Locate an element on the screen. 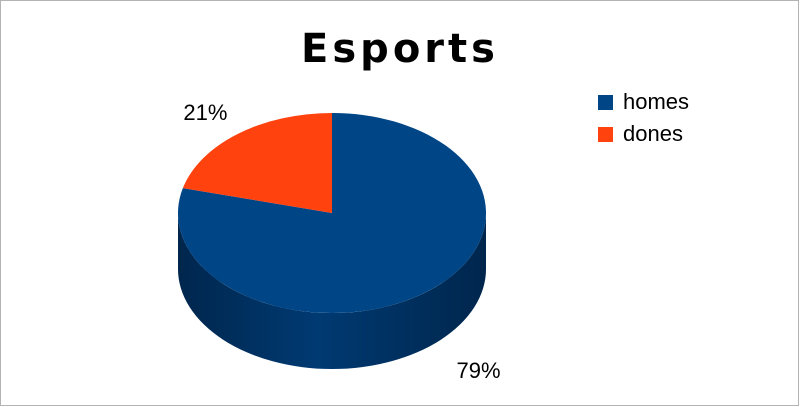  pie-slice-dones is located at coordinates (257, 163).